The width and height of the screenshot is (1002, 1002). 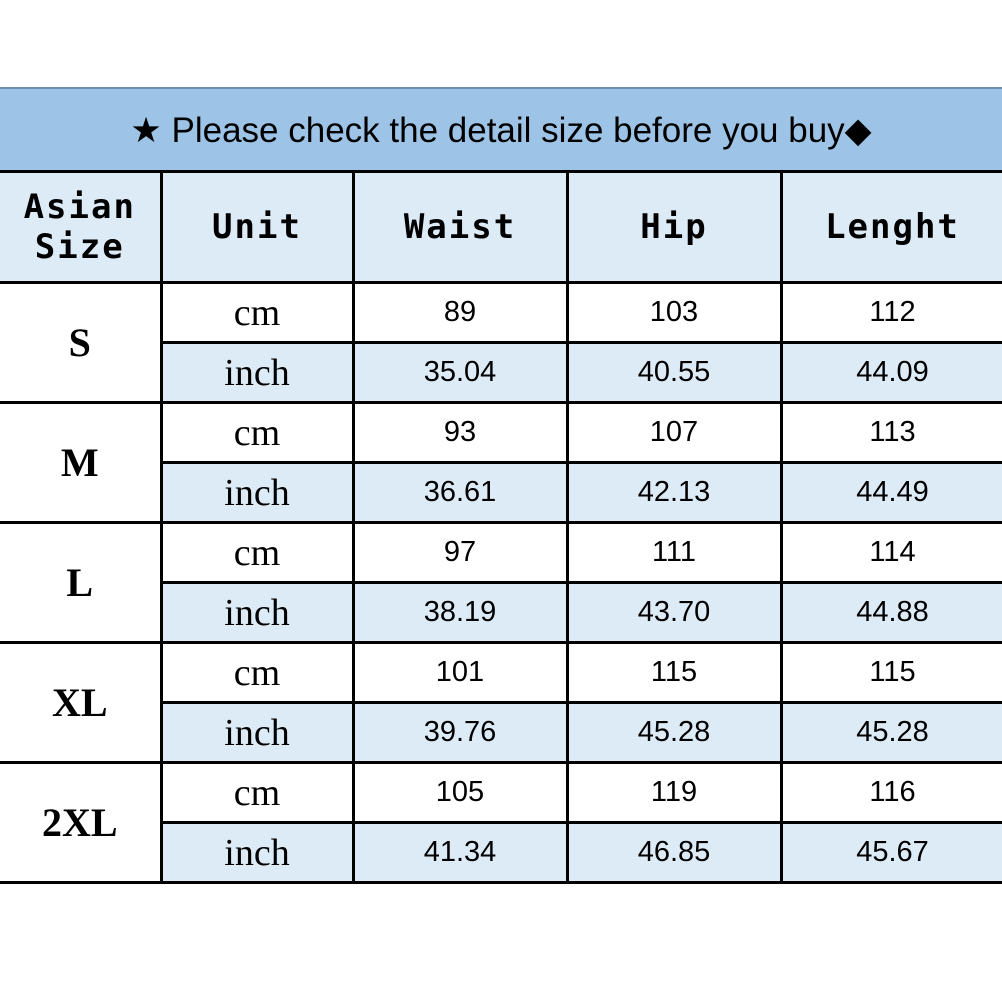 I want to click on table-row-m-inch: inch 36.61 42.13 44.49, so click(x=501, y=492).